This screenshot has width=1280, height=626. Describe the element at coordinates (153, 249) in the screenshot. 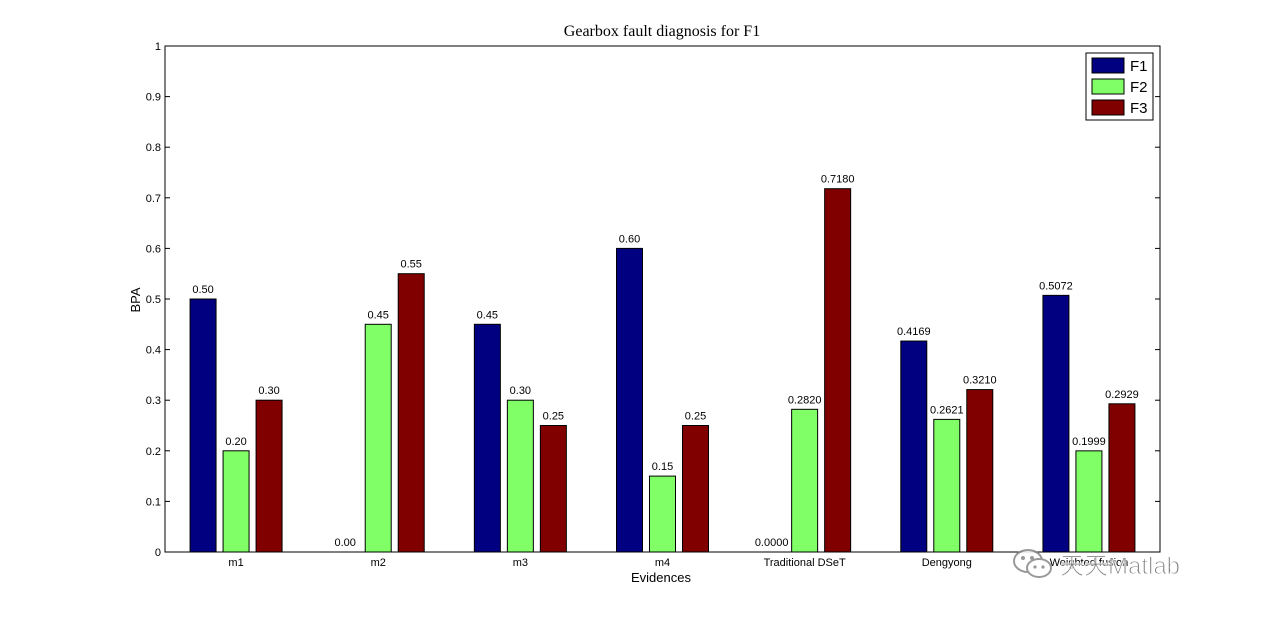

I see `y-tick-label: 0.6` at that location.